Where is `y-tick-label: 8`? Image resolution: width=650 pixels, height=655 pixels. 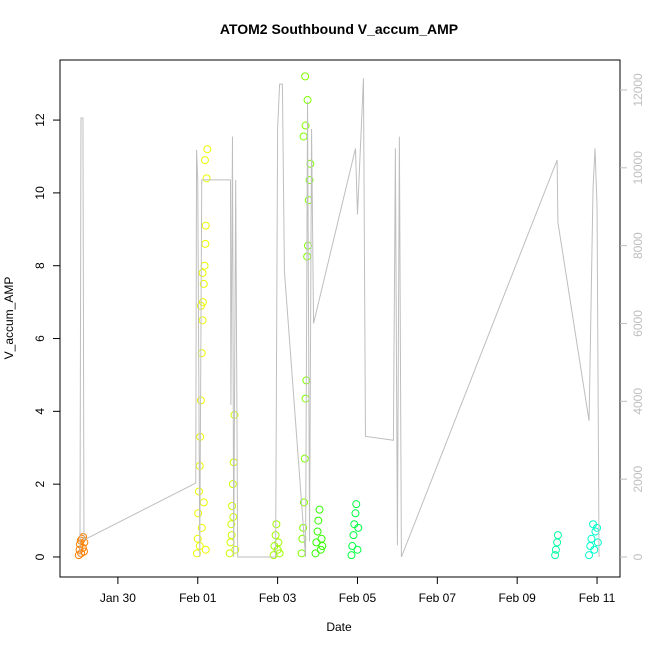 y-tick-label: 8 is located at coordinates (40, 265).